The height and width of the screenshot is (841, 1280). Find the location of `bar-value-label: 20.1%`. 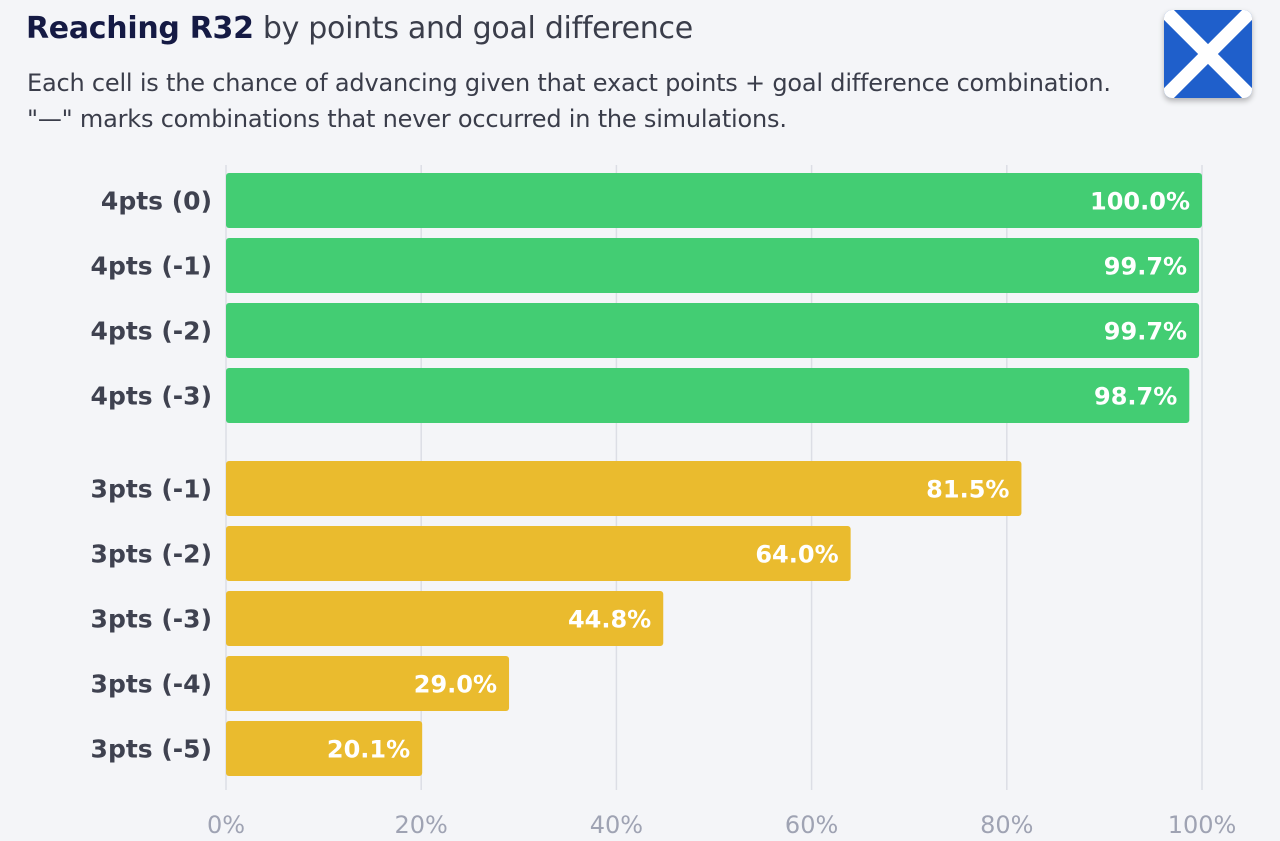

bar-value-label: 20.1% is located at coordinates (368, 750).